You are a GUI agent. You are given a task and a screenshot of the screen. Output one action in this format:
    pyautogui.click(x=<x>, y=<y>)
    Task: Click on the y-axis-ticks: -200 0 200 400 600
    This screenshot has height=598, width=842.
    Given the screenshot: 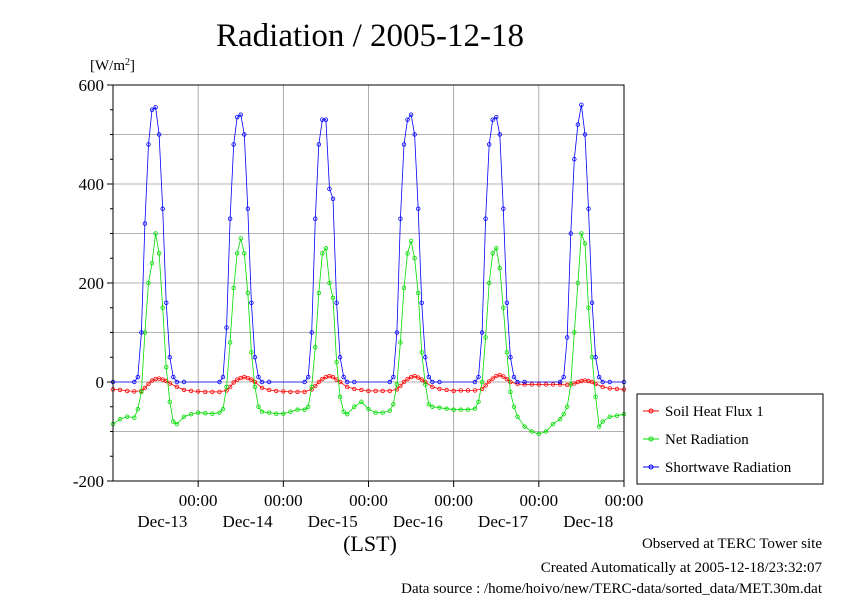 What is the action you would take?
    pyautogui.click(x=93, y=283)
    